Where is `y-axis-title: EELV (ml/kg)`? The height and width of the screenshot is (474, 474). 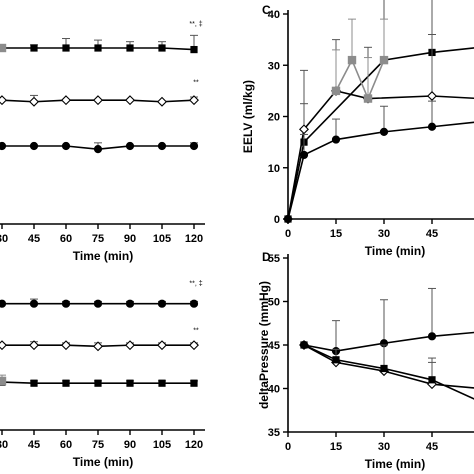 y-axis-title: EELV (ml/kg) is located at coordinates (248, 116).